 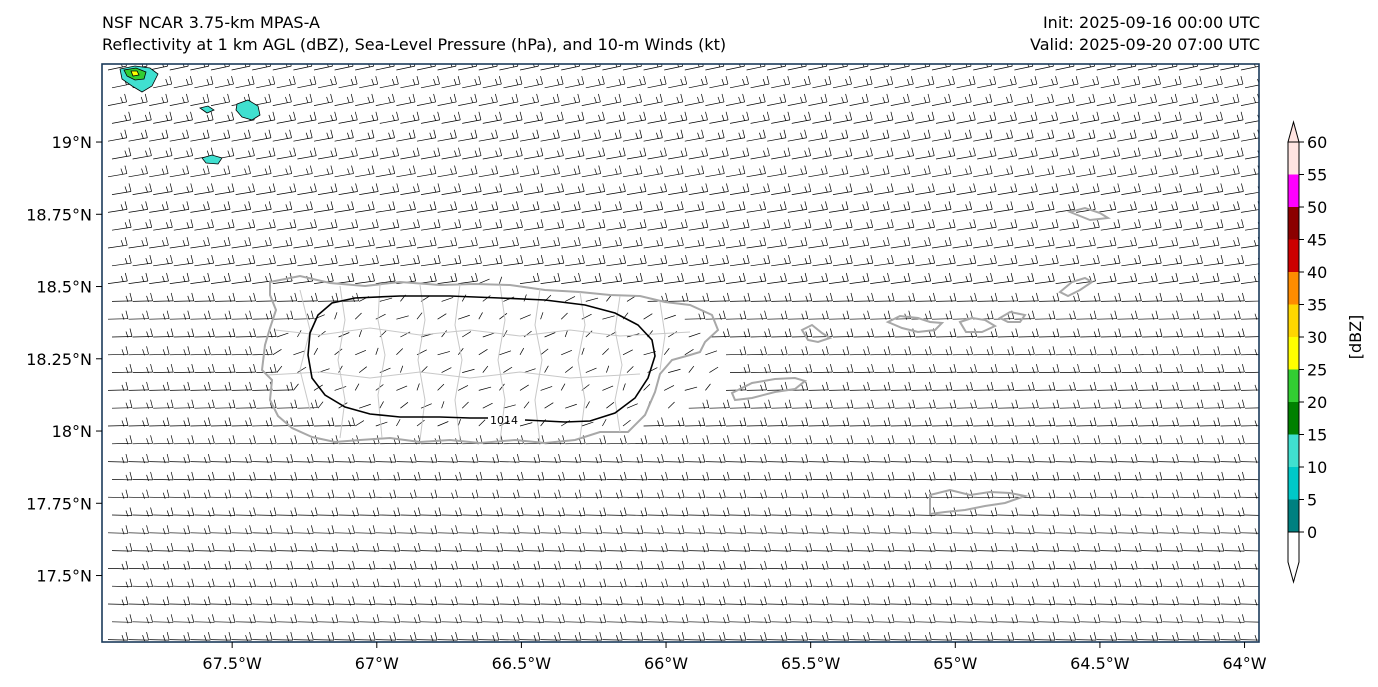 I want to click on colorbar-segment, so click(x=1293, y=353).